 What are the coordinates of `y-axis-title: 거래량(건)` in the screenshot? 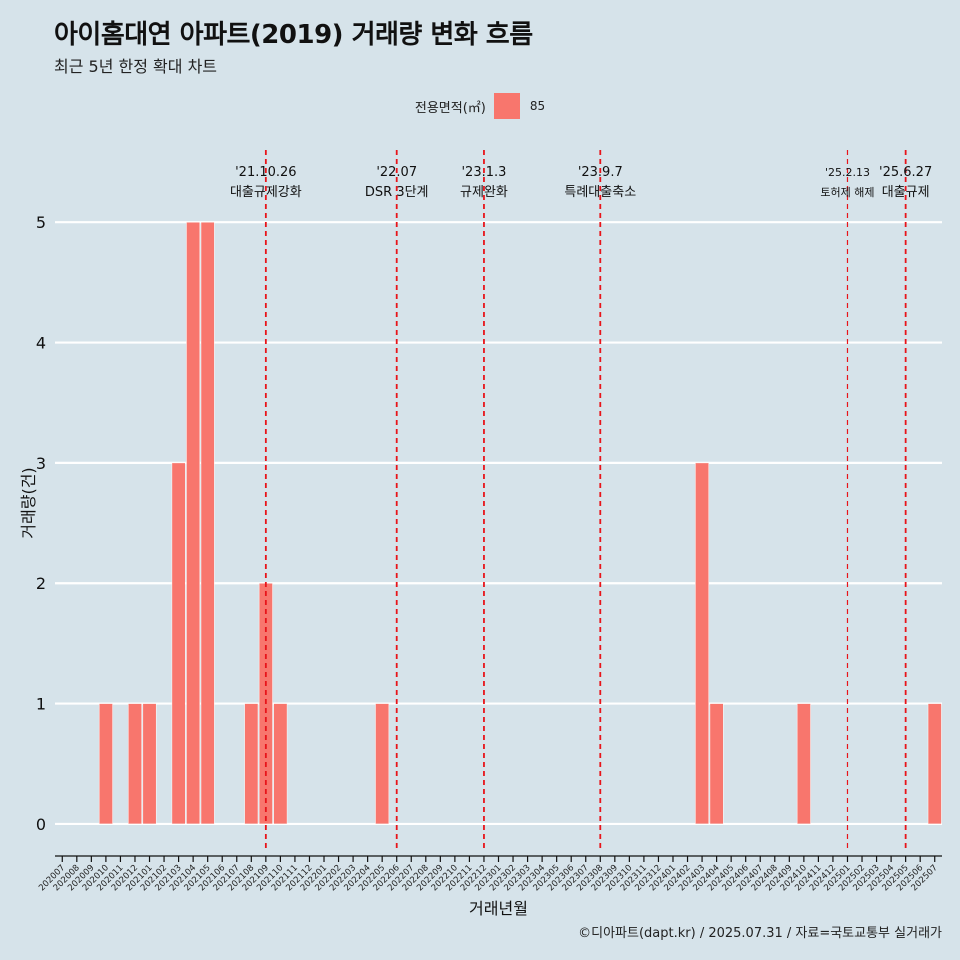 It's located at (28, 502).